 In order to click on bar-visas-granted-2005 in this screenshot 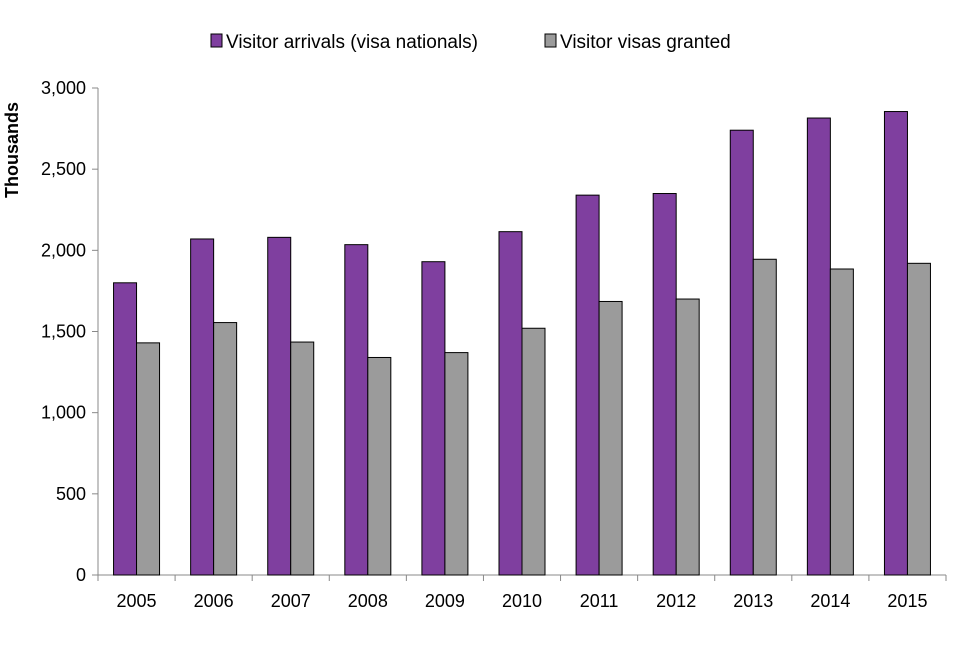, I will do `click(148, 459)`.